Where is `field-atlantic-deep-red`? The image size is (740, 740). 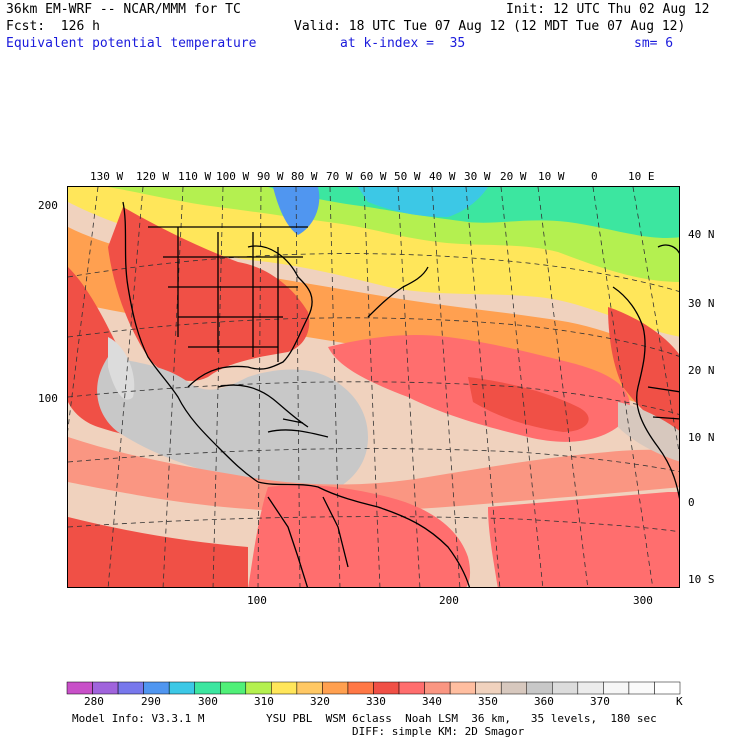 field-atlantic-deep-red is located at coordinates (528, 404).